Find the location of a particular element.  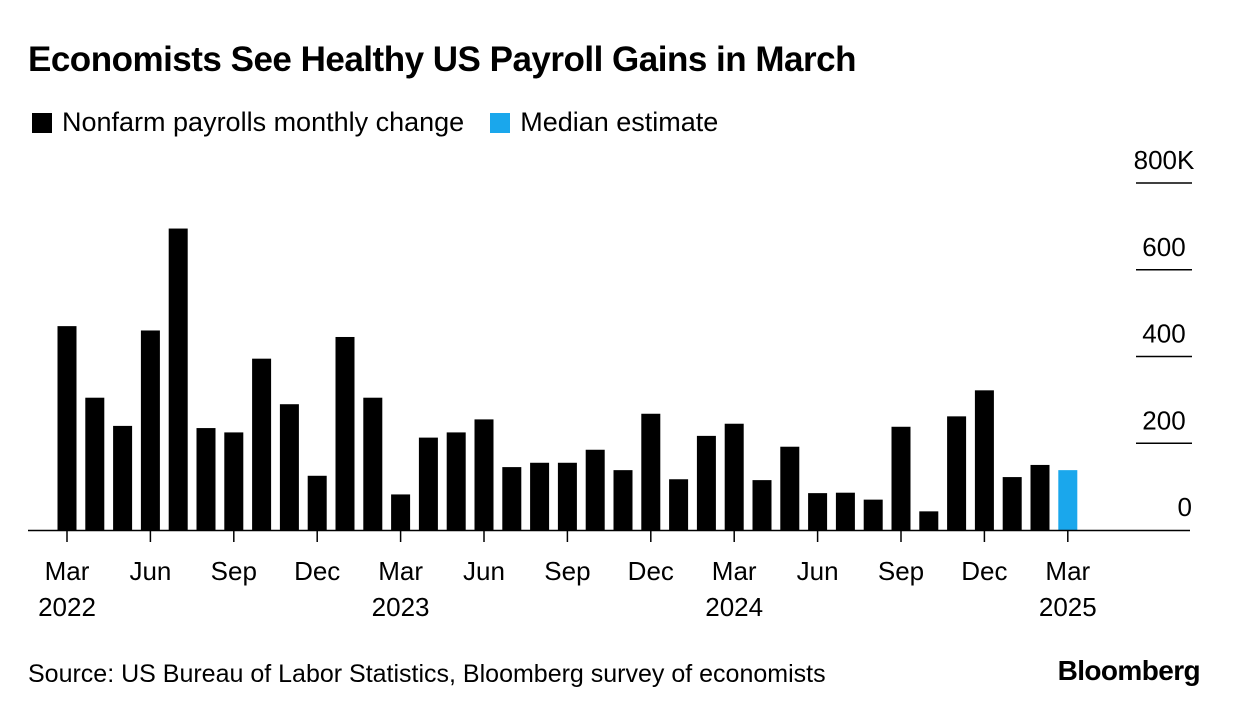

legend-item-payrolls: Nonfarm payrolls monthly change is located at coordinates (248, 122).